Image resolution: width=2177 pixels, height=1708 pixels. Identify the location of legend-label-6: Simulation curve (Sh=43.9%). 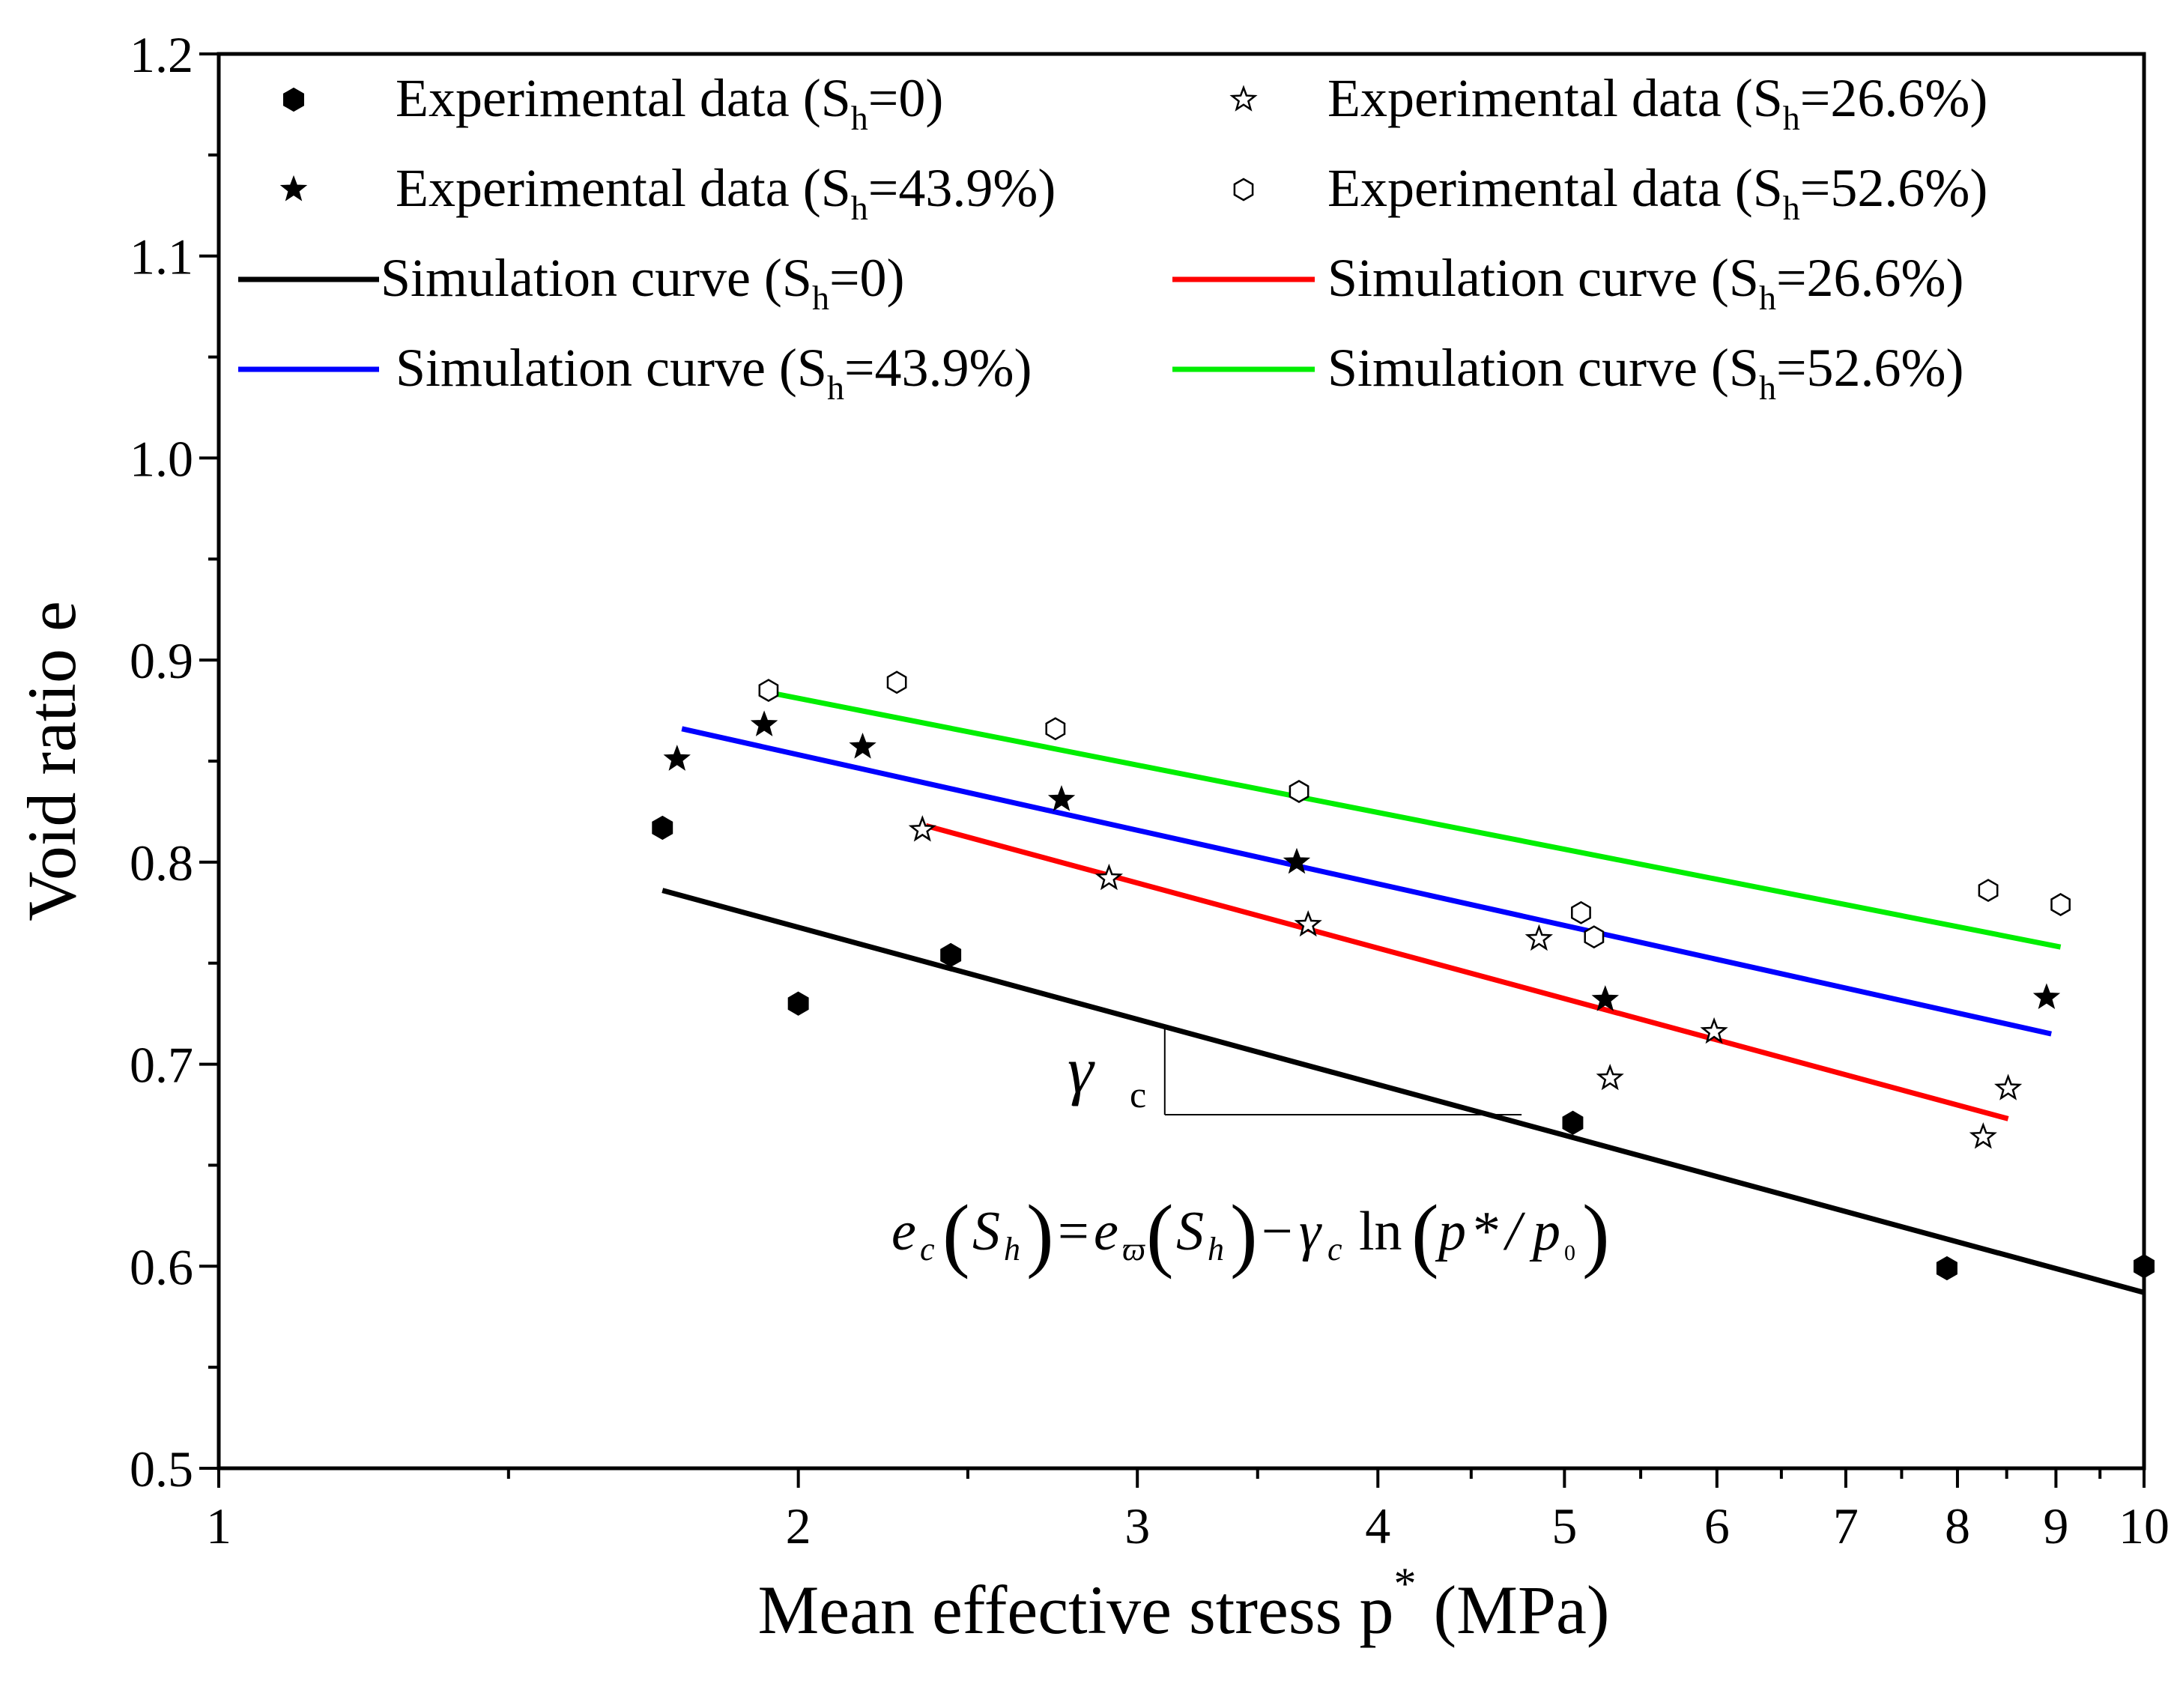
(714, 372).